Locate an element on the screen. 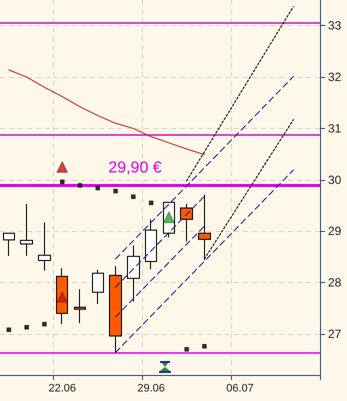 The height and width of the screenshot is (401, 347). x-tick-label: 06.07 is located at coordinates (240, 388).